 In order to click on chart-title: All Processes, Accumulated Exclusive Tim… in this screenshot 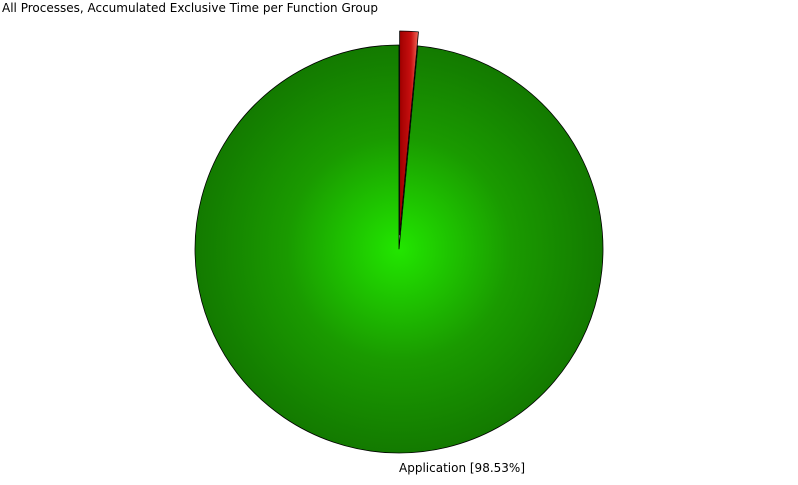, I will do `click(190, 8)`.